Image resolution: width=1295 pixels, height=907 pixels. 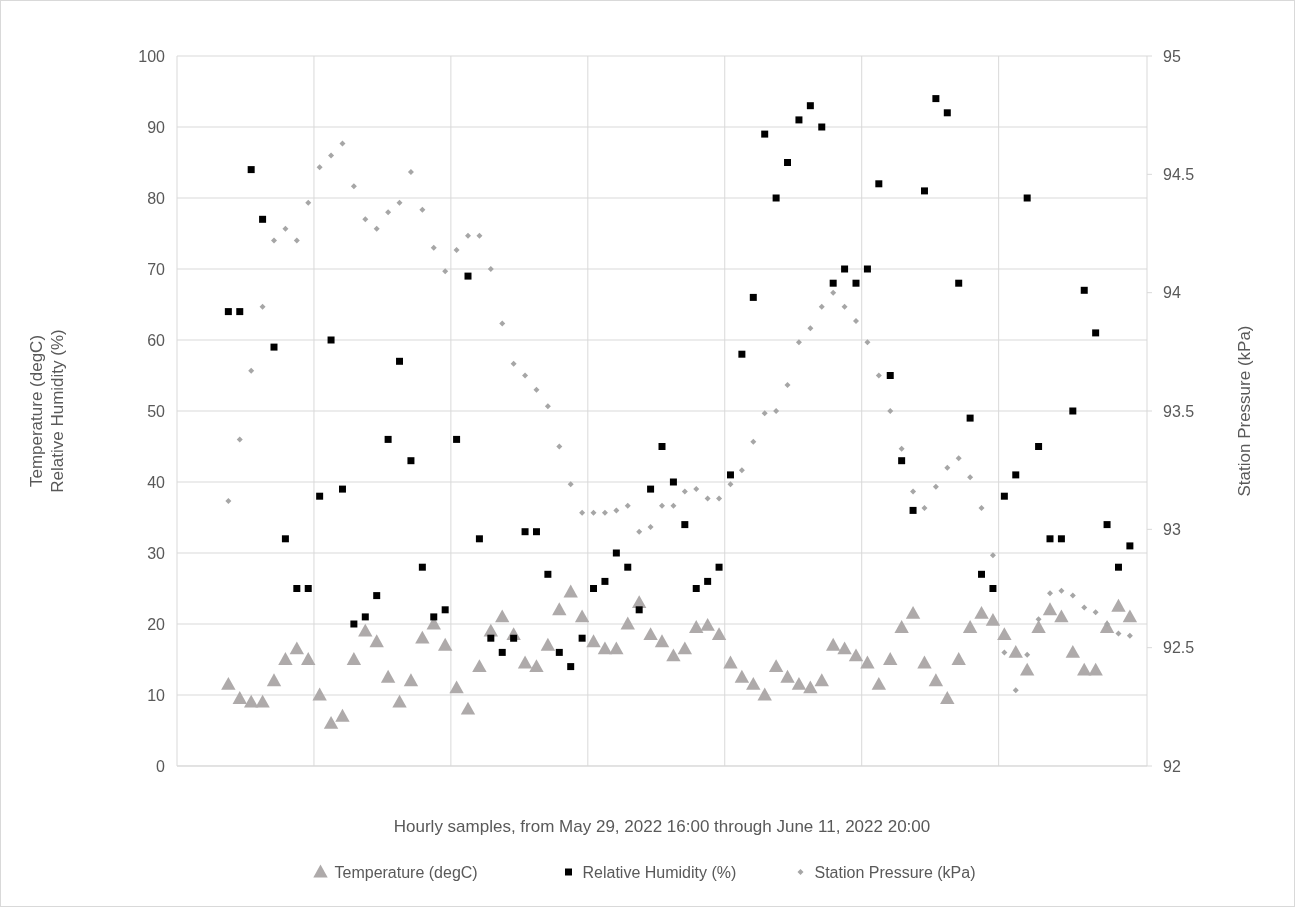 What do you see at coordinates (406, 872) in the screenshot?
I see `legend-label: Temperature (degC)` at bounding box center [406, 872].